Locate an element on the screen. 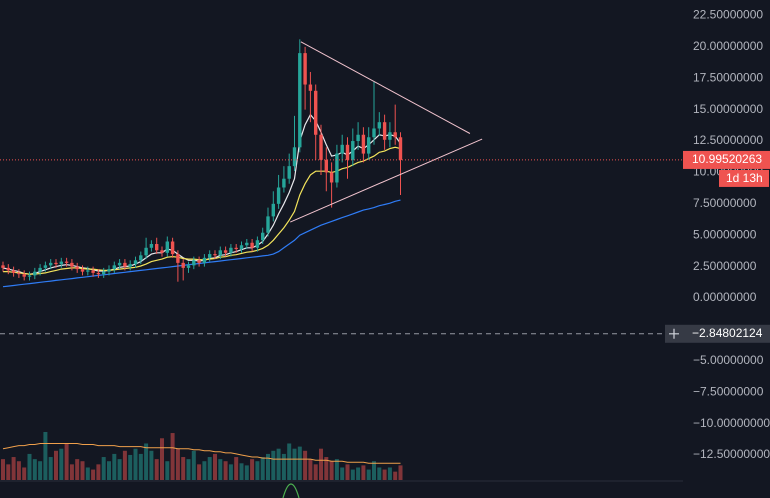 The image size is (770, 498). trendline is located at coordinates (385, 87).